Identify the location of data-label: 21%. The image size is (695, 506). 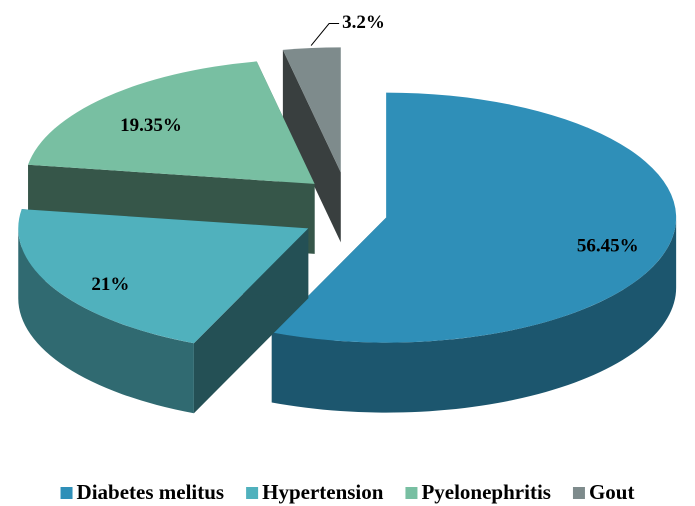
(110, 284).